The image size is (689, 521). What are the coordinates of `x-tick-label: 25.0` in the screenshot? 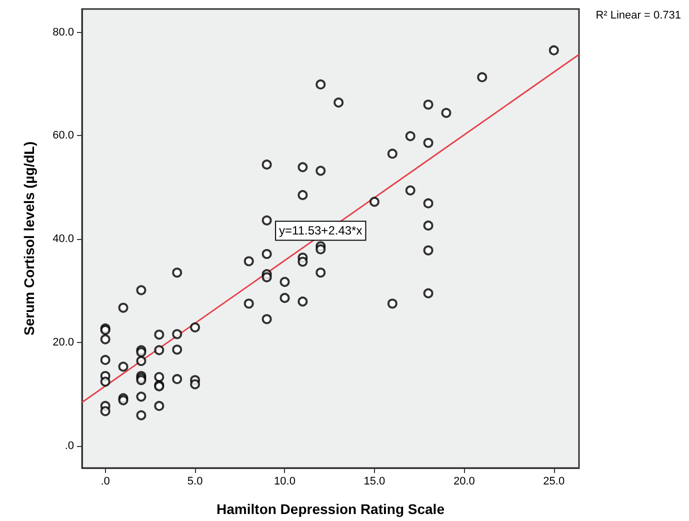 It's located at (554, 482).